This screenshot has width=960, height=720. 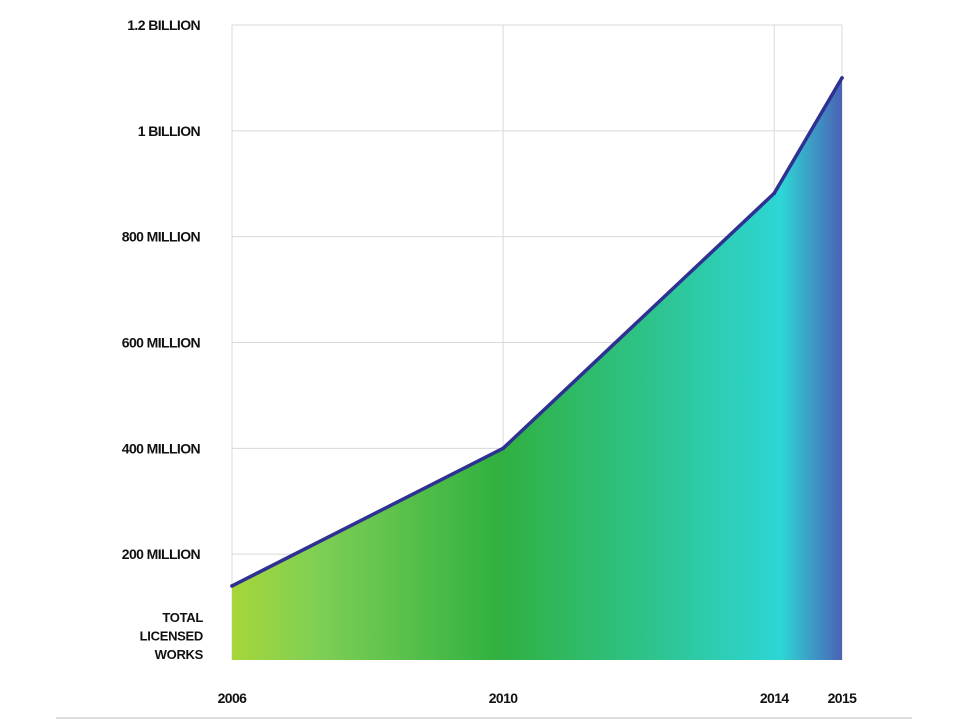 I want to click on y-tick-label: 1.2 BILLION, so click(x=163, y=25).